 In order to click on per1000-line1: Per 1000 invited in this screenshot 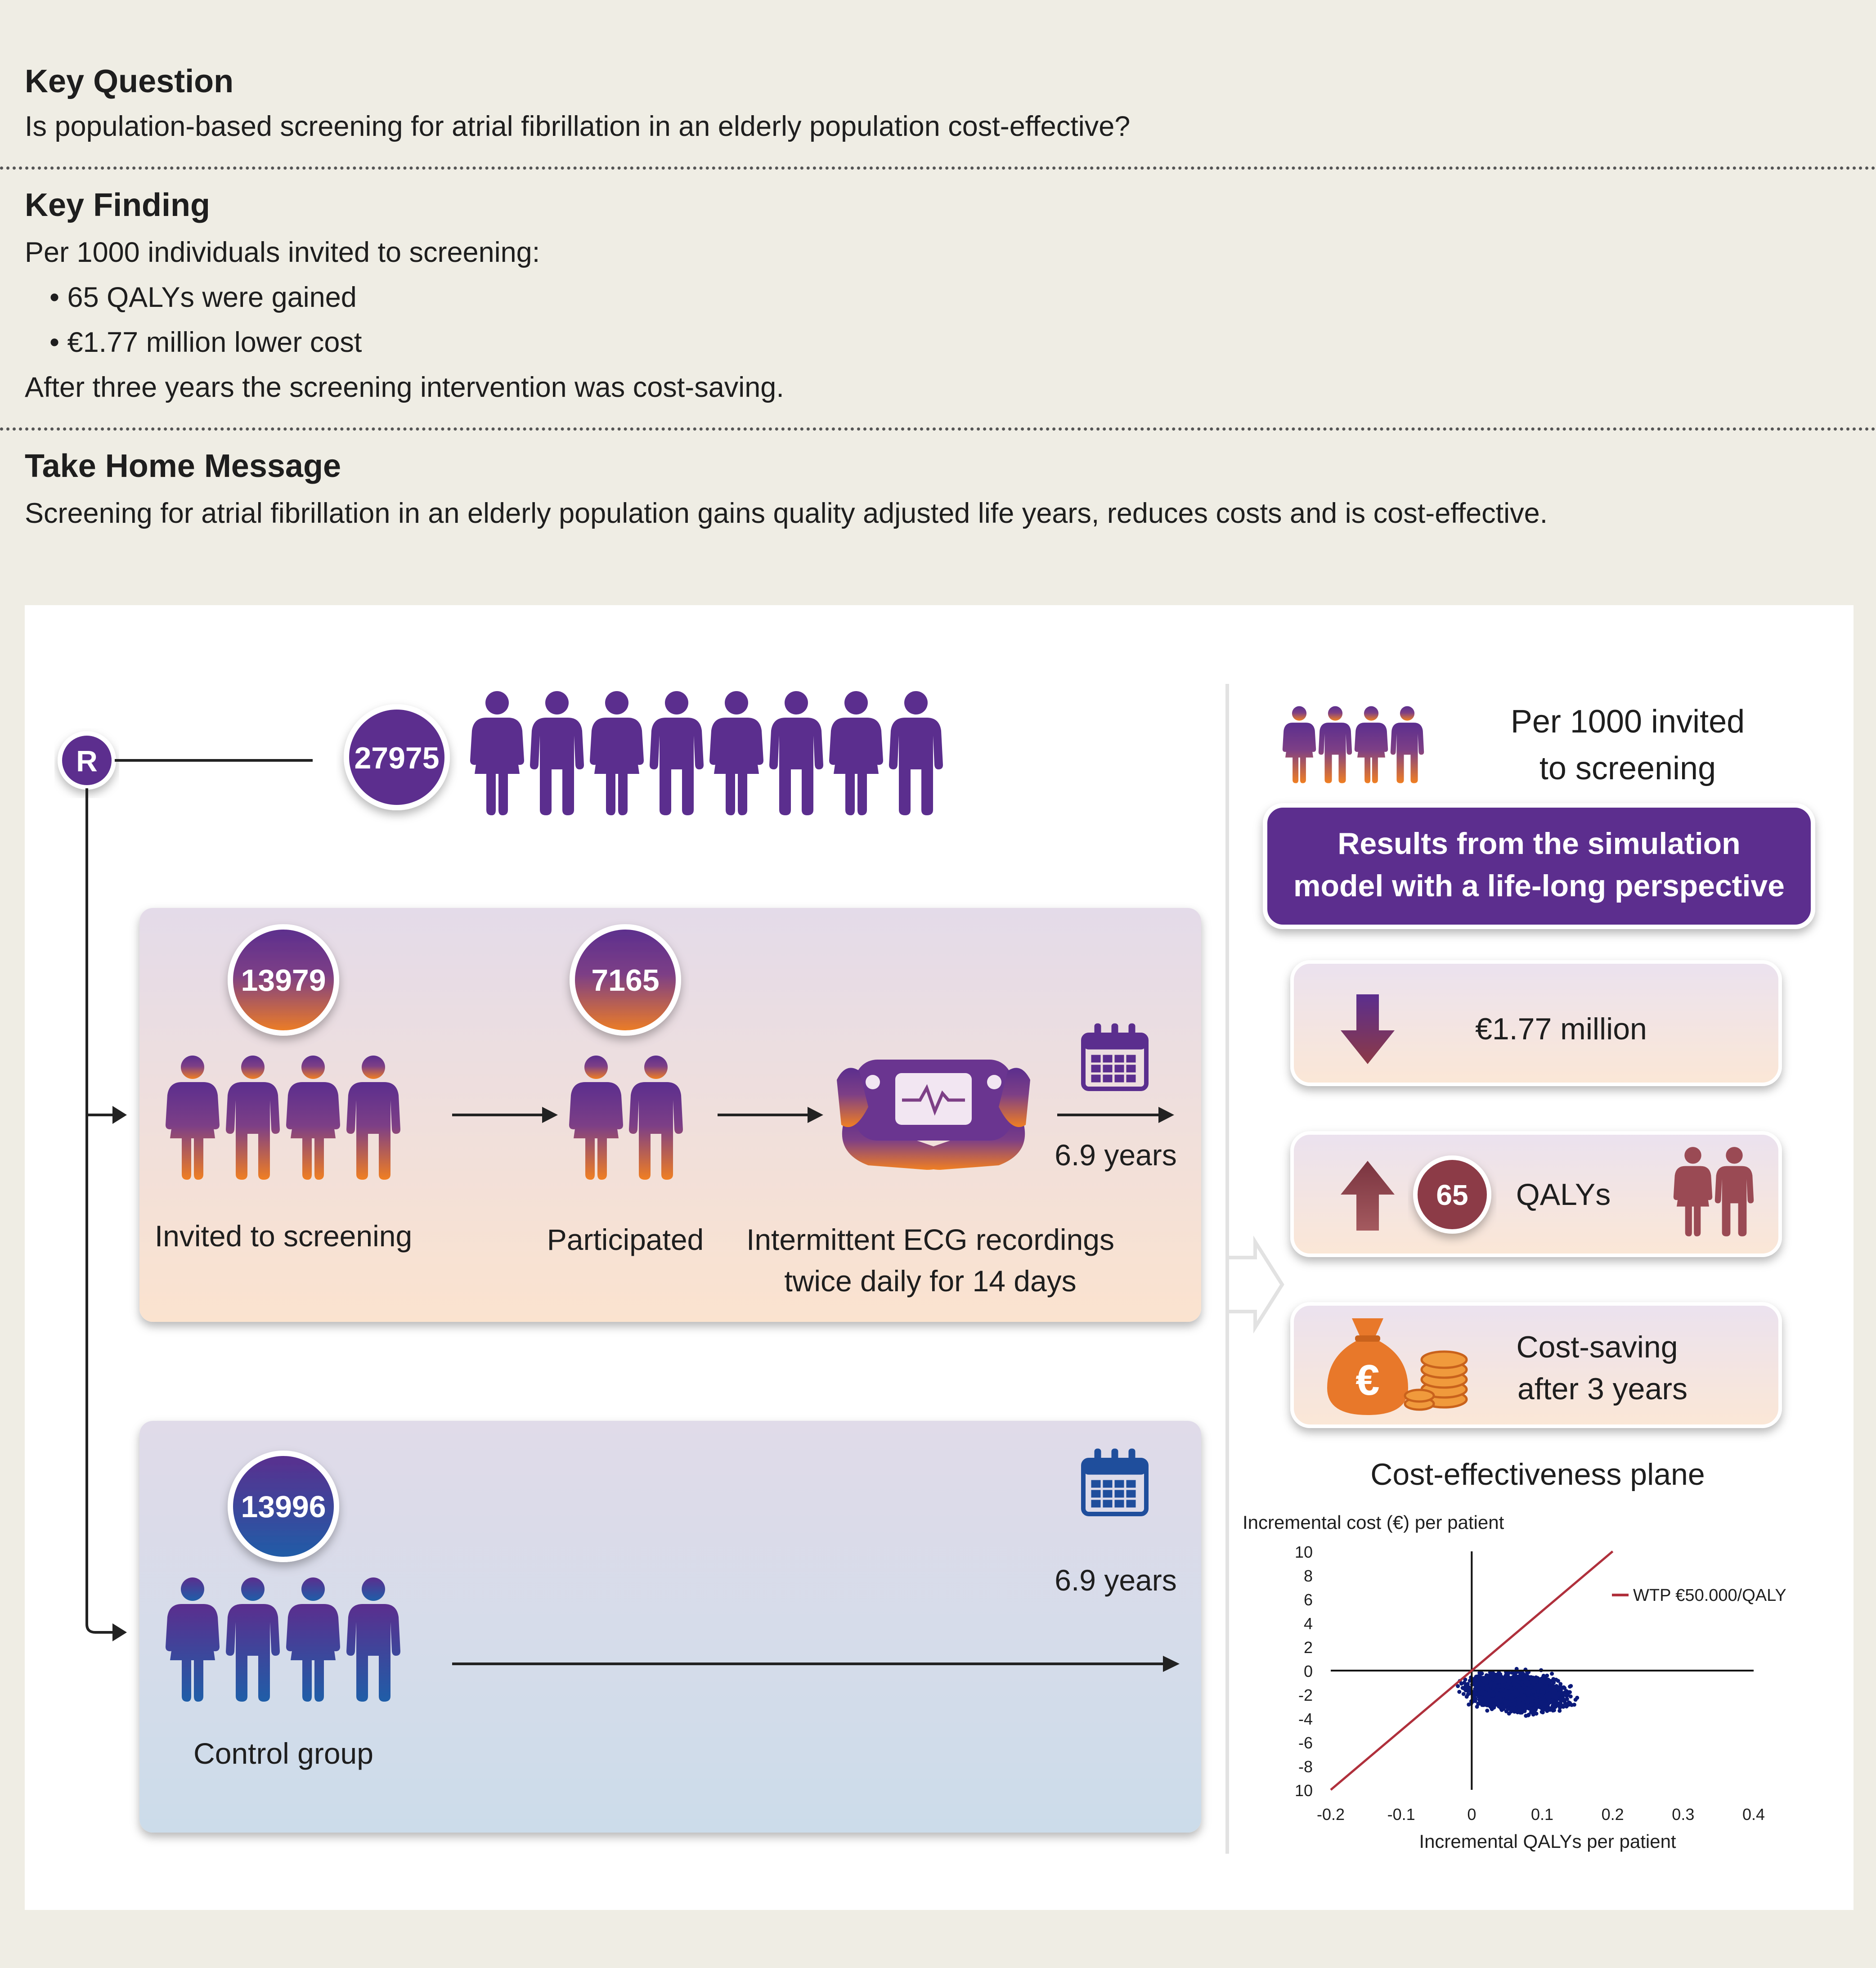, I will do `click(1628, 722)`.